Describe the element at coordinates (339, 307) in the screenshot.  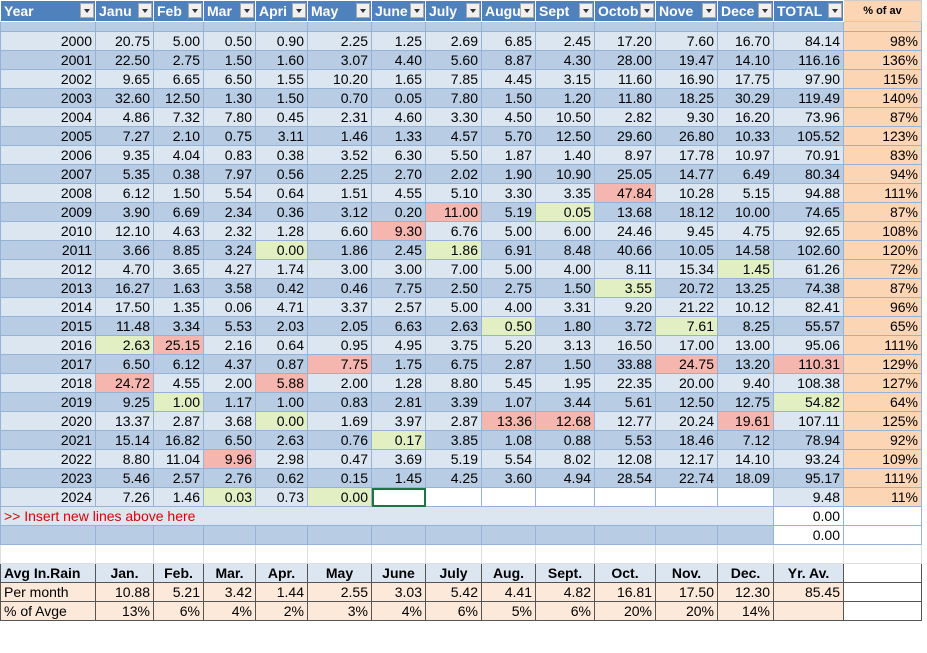
I see `value-cell: 3.37` at that location.